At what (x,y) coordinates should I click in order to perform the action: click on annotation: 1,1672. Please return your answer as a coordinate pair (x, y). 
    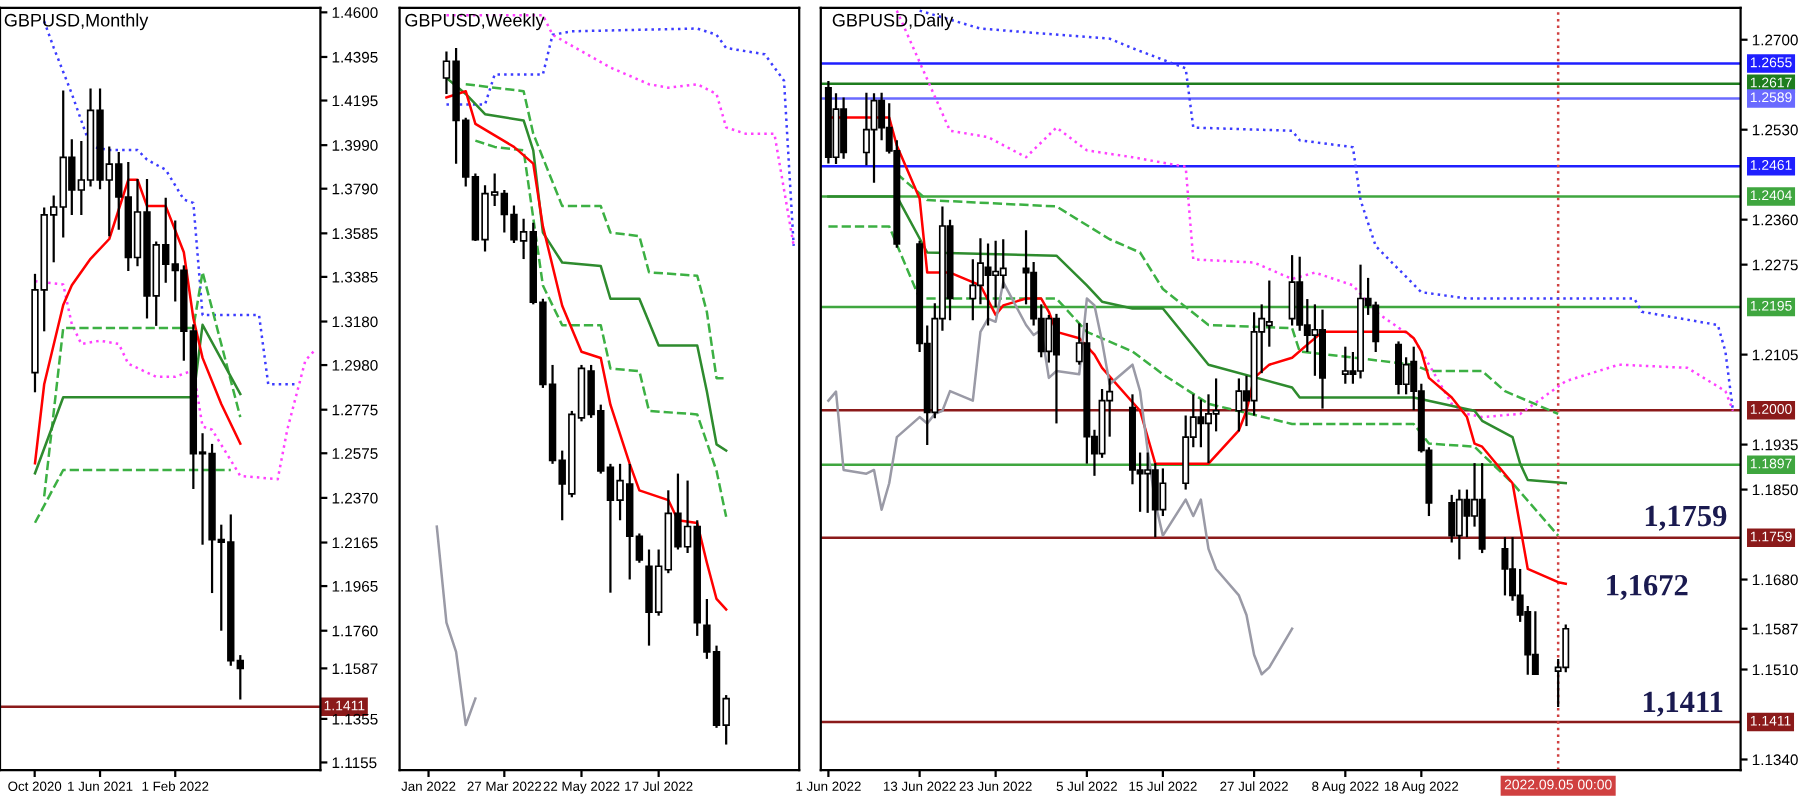
    Looking at the image, I should click on (1647, 588).